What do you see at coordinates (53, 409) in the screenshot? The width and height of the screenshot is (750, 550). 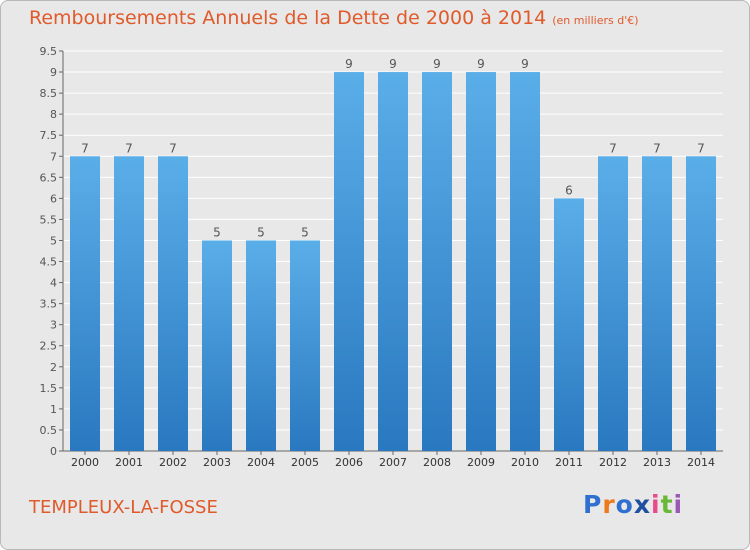 I see `y-tick-label: 1` at bounding box center [53, 409].